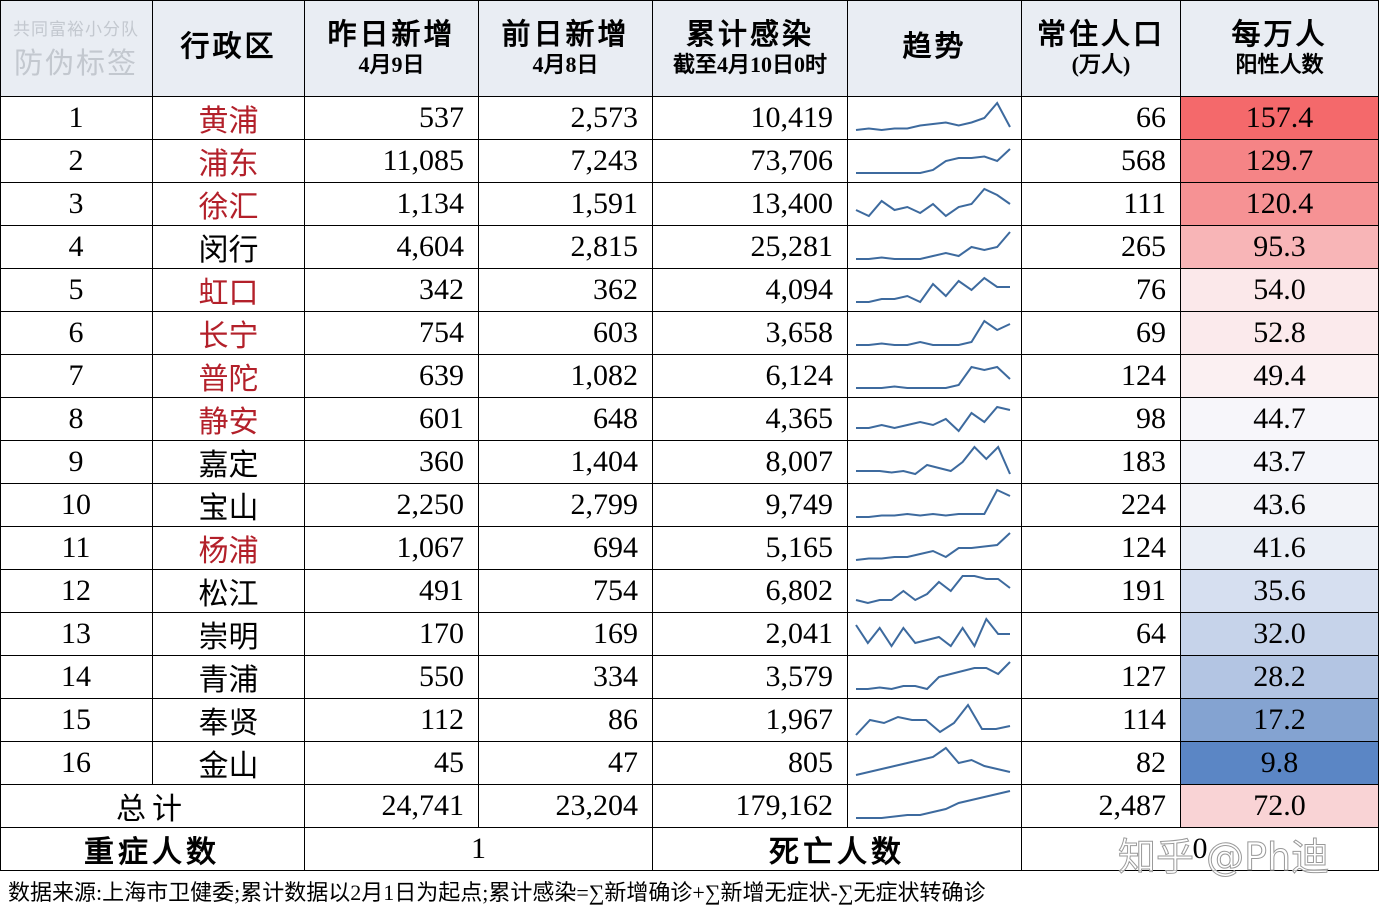 The image size is (1379, 914). What do you see at coordinates (229, 763) in the screenshot?
I see `district: 金山` at bounding box center [229, 763].